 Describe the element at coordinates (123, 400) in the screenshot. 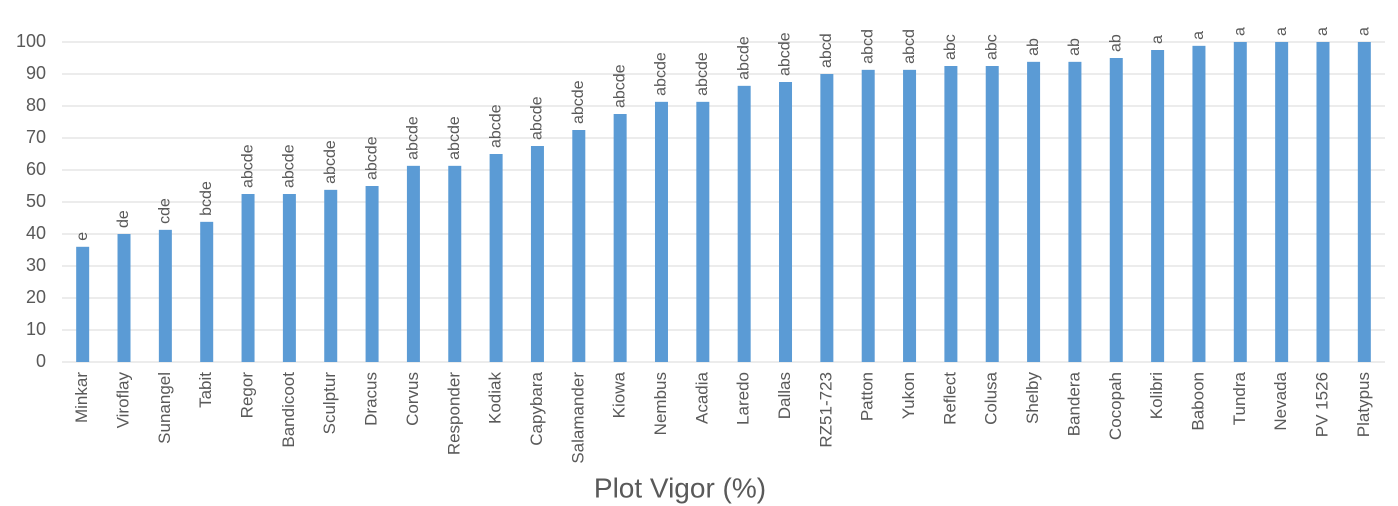

I see `x-tick-label: Viroflay` at that location.